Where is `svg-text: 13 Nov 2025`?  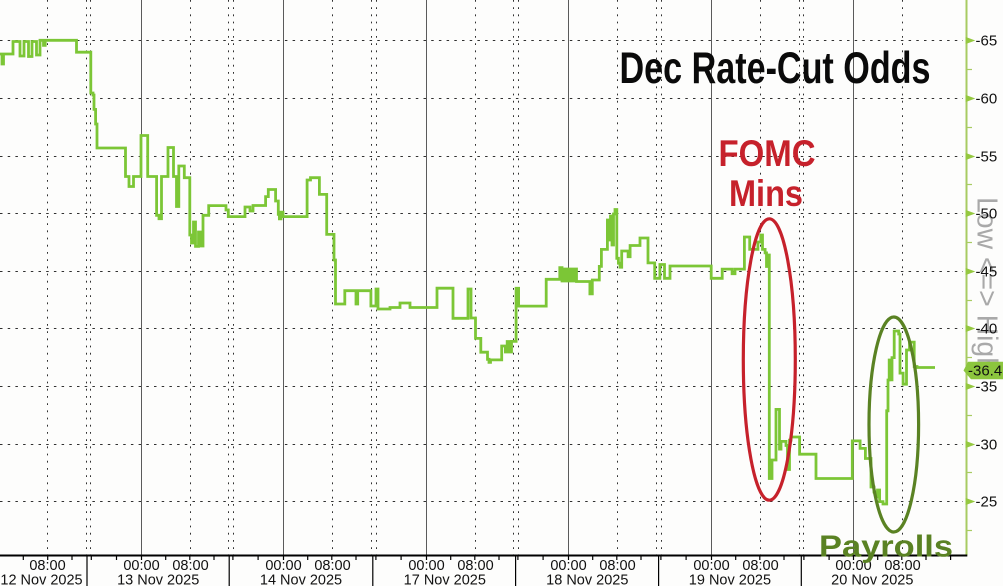 svg-text: 13 Nov 2025 is located at coordinates (158, 579).